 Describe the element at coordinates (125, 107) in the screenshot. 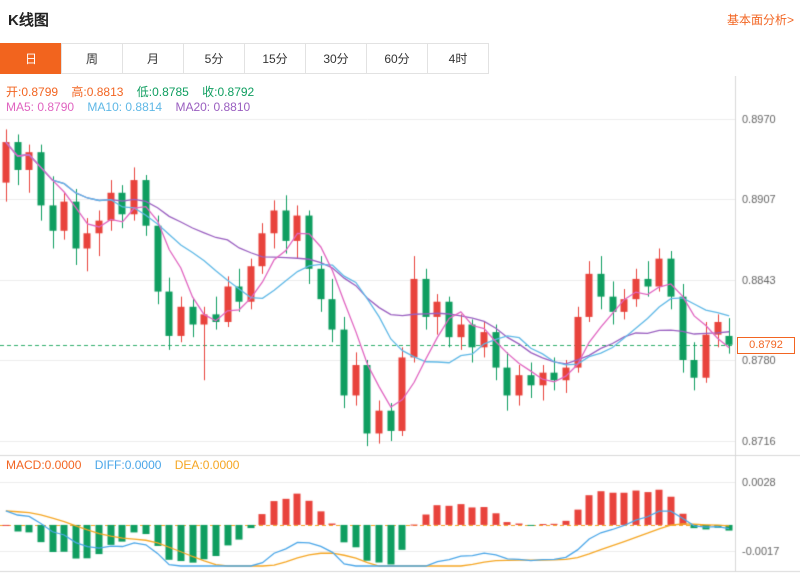

I see `ma10-value: MA10: 0.8814` at that location.